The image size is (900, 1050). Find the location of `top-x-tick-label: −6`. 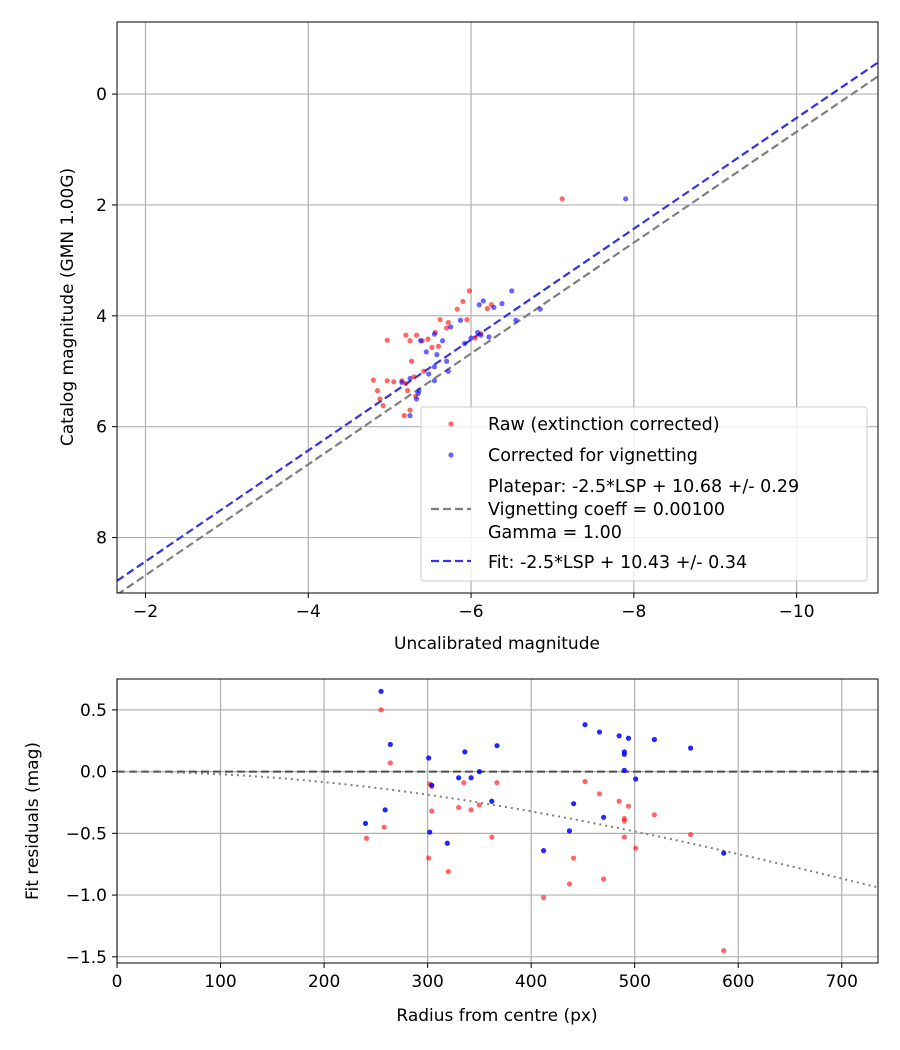

top-x-tick-label: −6 is located at coordinates (471, 612).